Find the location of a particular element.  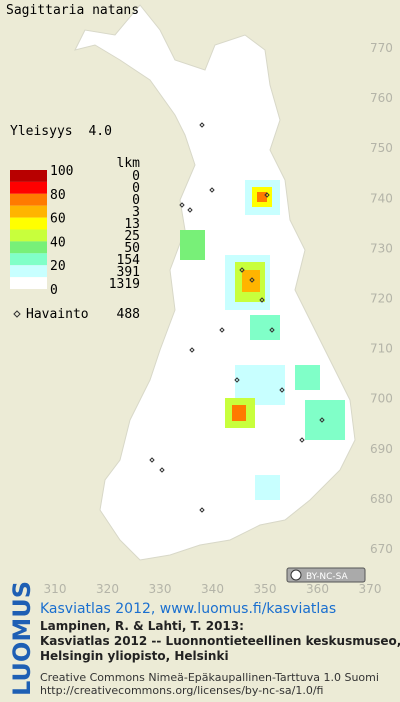

grid-y-label: 750 is located at coordinates (381, 148).